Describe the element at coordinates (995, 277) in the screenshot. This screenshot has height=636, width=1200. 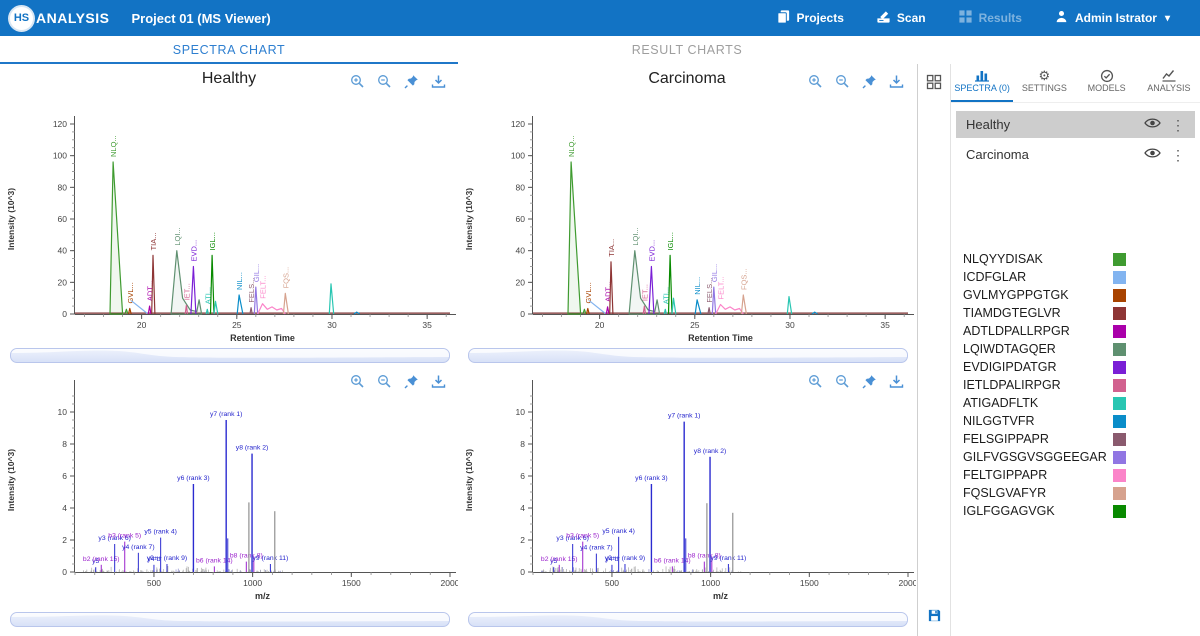
I see `peptide-name: ICDFGLAR` at that location.